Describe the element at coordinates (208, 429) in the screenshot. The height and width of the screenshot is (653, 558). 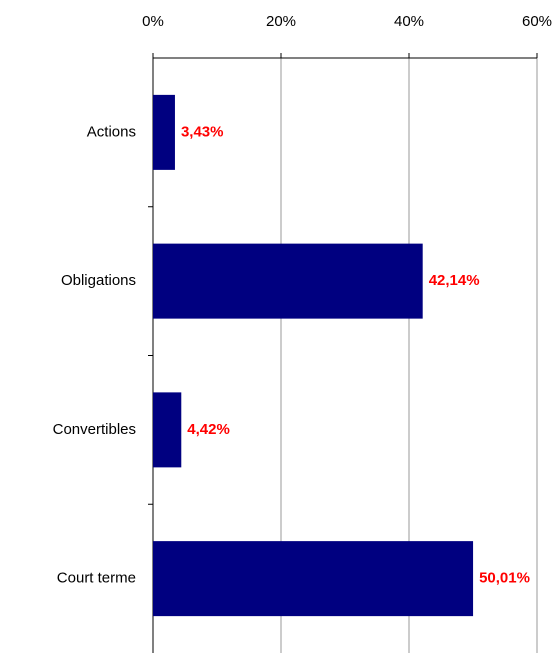
I see `value-label: 4,42%` at that location.